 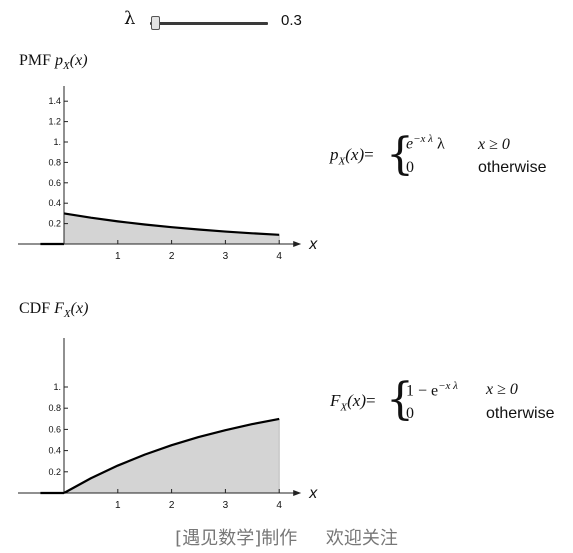 I want to click on y-tick-label-1-3: 0.8, so click(x=54, y=408).